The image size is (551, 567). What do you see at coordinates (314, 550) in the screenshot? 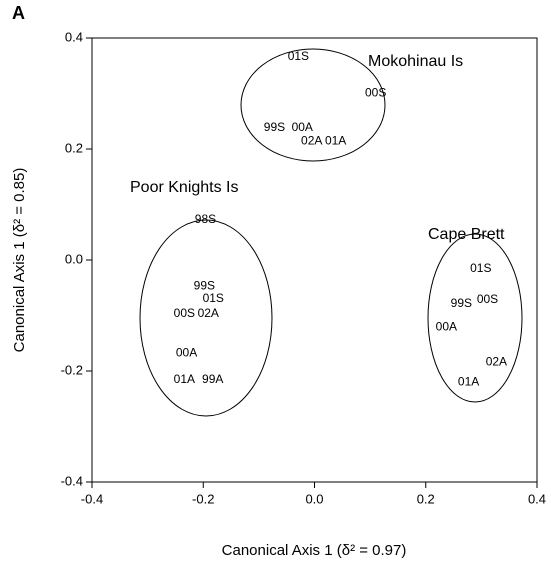
I see `x-axis-label: Canonical Axis 1 (δ² = 0.97)` at bounding box center [314, 550].